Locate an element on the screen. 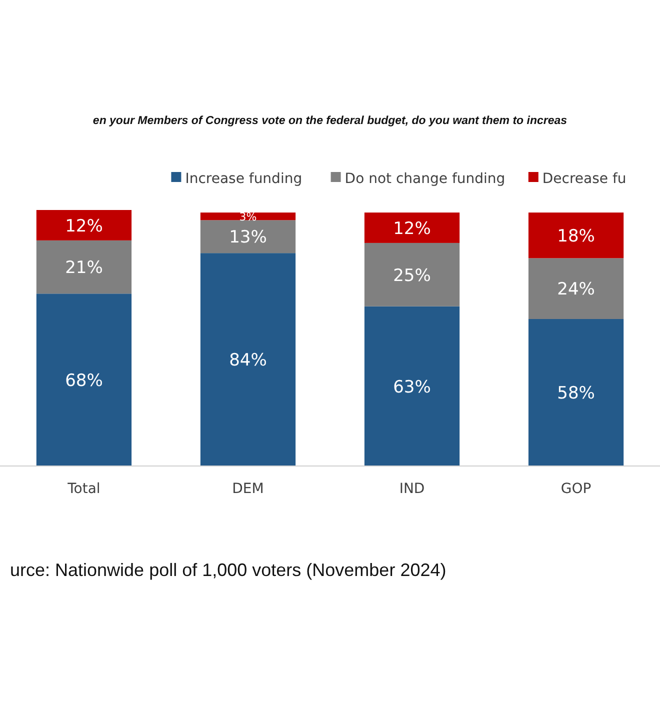 This screenshot has height=720, width=660. data-label: 84% is located at coordinates (248, 360).